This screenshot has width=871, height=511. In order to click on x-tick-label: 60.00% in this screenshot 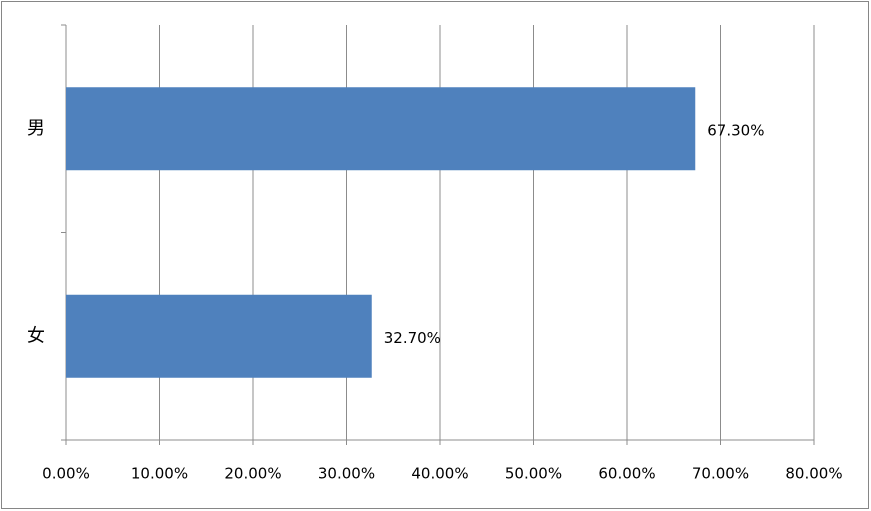, I will do `click(626, 474)`.